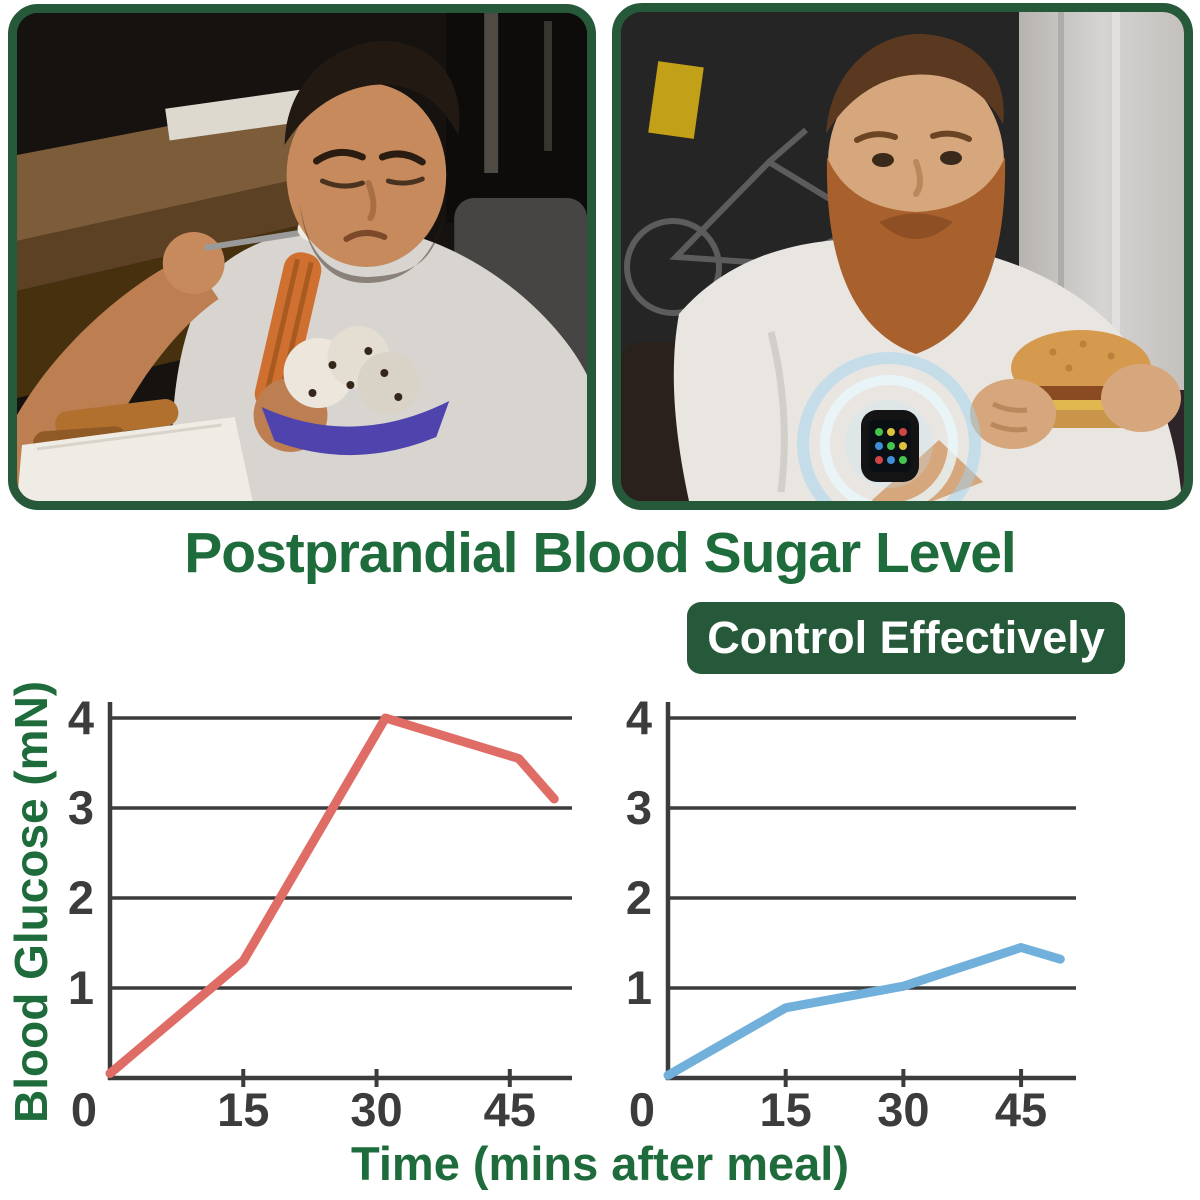 The width and height of the screenshot is (1200, 1200). Describe the element at coordinates (372, 92) in the screenshot. I see `curly-hair` at that location.